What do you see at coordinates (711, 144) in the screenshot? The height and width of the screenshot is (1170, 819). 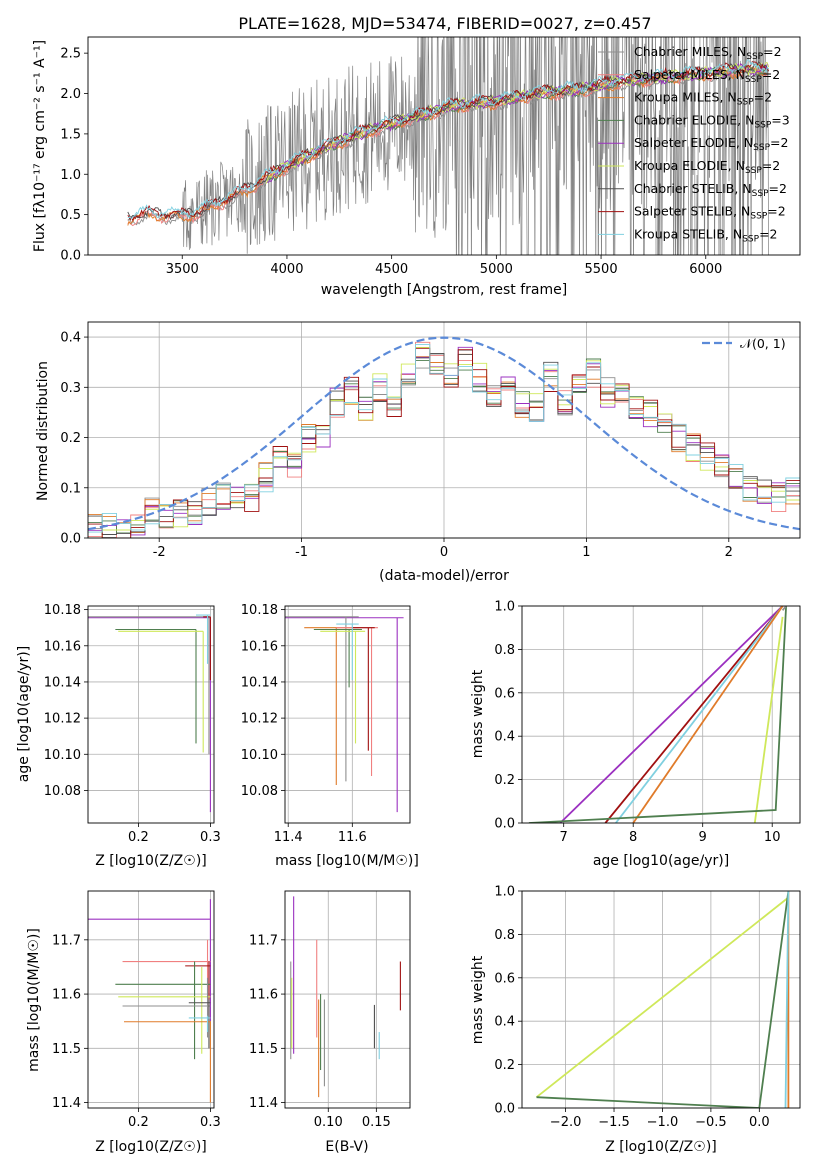 I see `legend-entry: Salpeter ELODIE, NSSP=2` at bounding box center [711, 144].